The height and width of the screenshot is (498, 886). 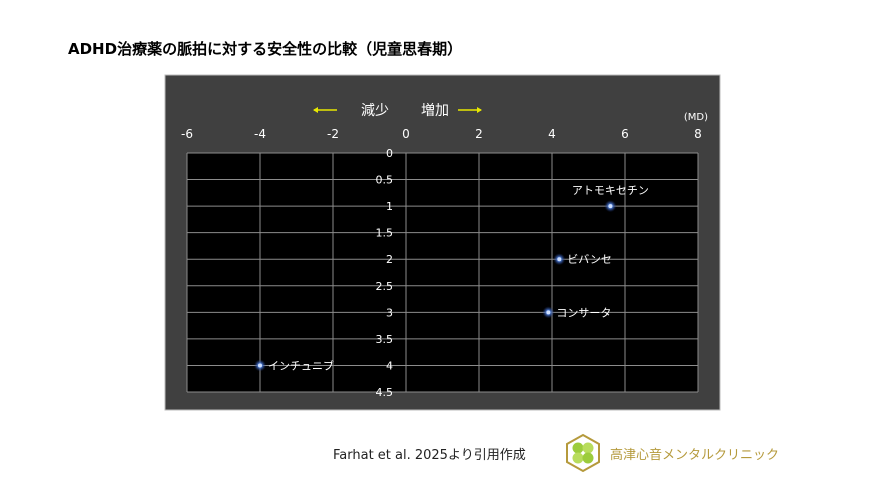 I want to click on x-tick-label: 6, so click(x=625, y=134).